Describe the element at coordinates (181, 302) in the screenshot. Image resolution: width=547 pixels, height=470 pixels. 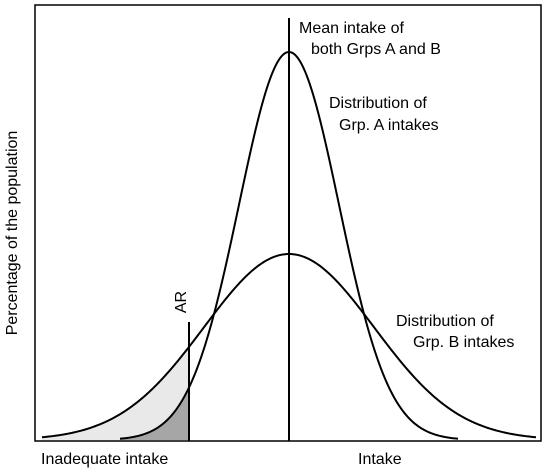
I see `ar-label: AR` at that location.